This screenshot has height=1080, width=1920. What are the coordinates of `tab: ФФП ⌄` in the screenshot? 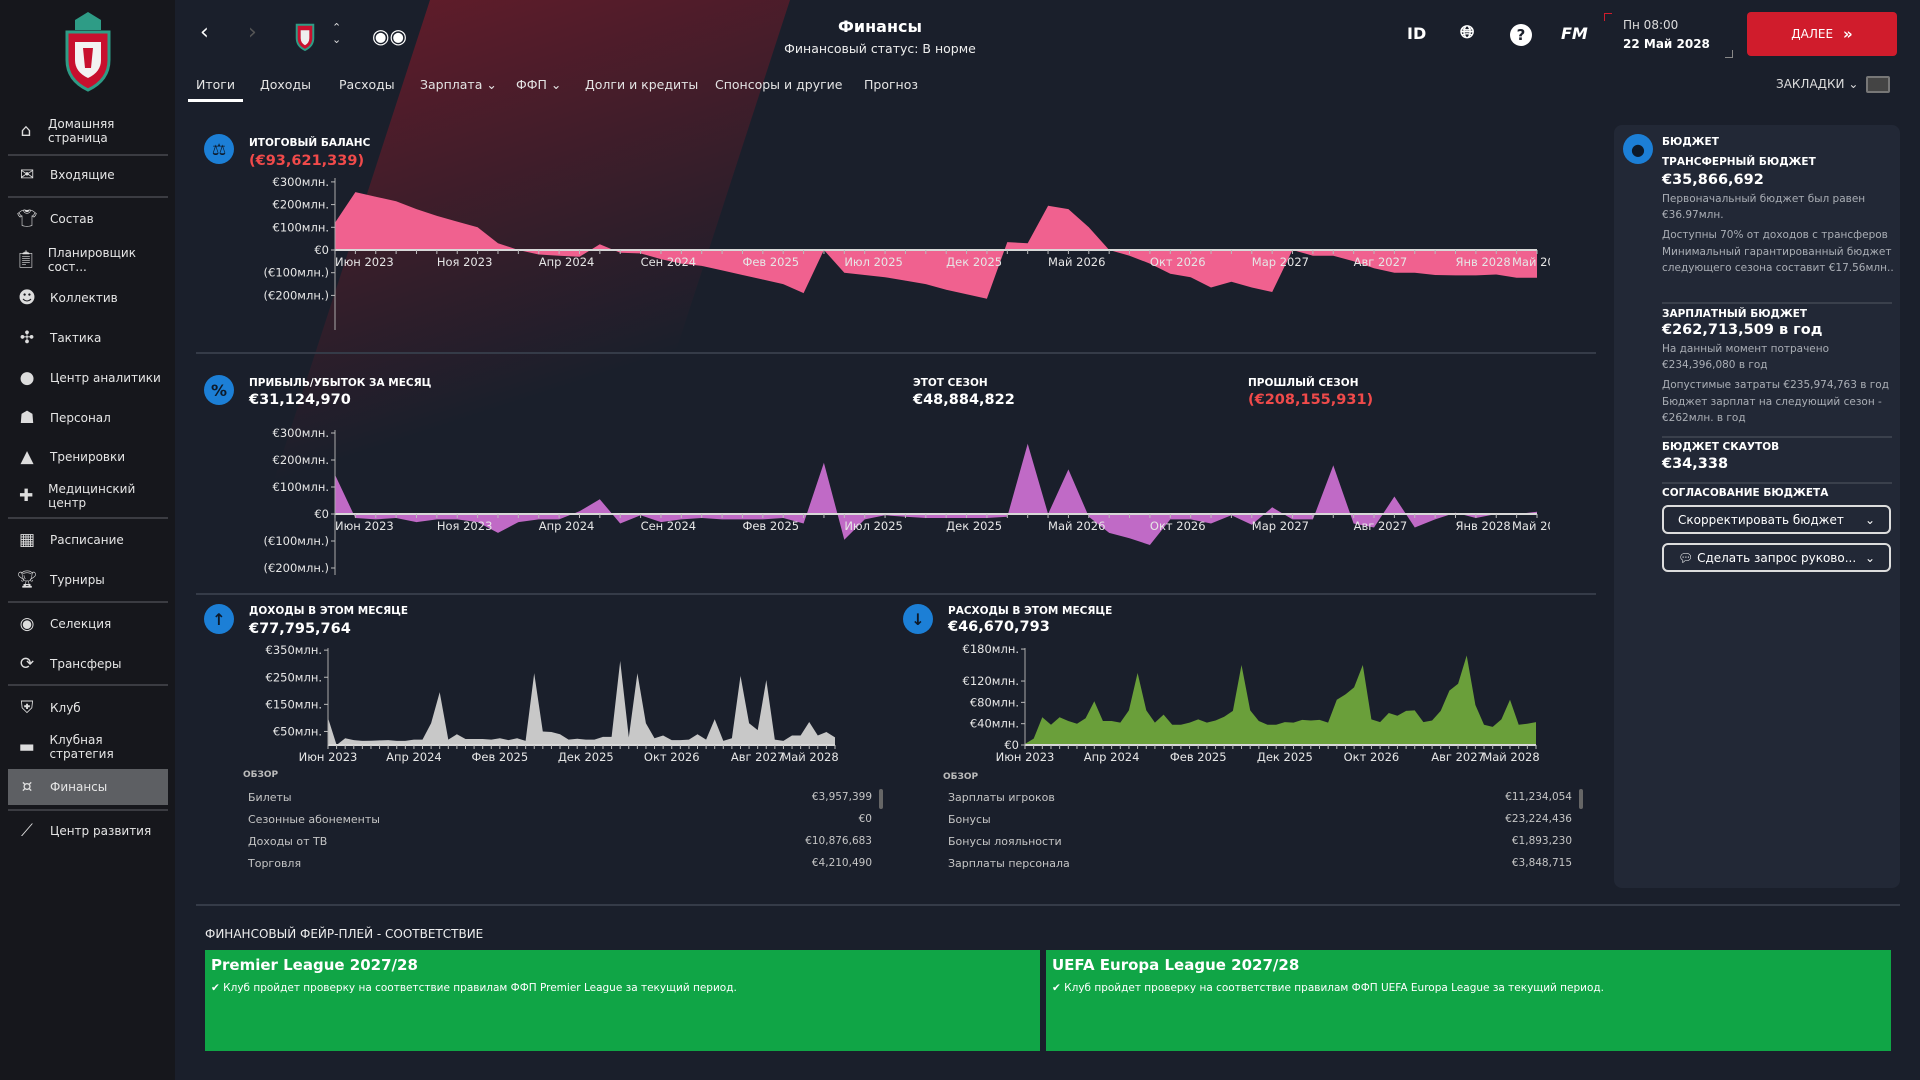 It's located at (539, 84).